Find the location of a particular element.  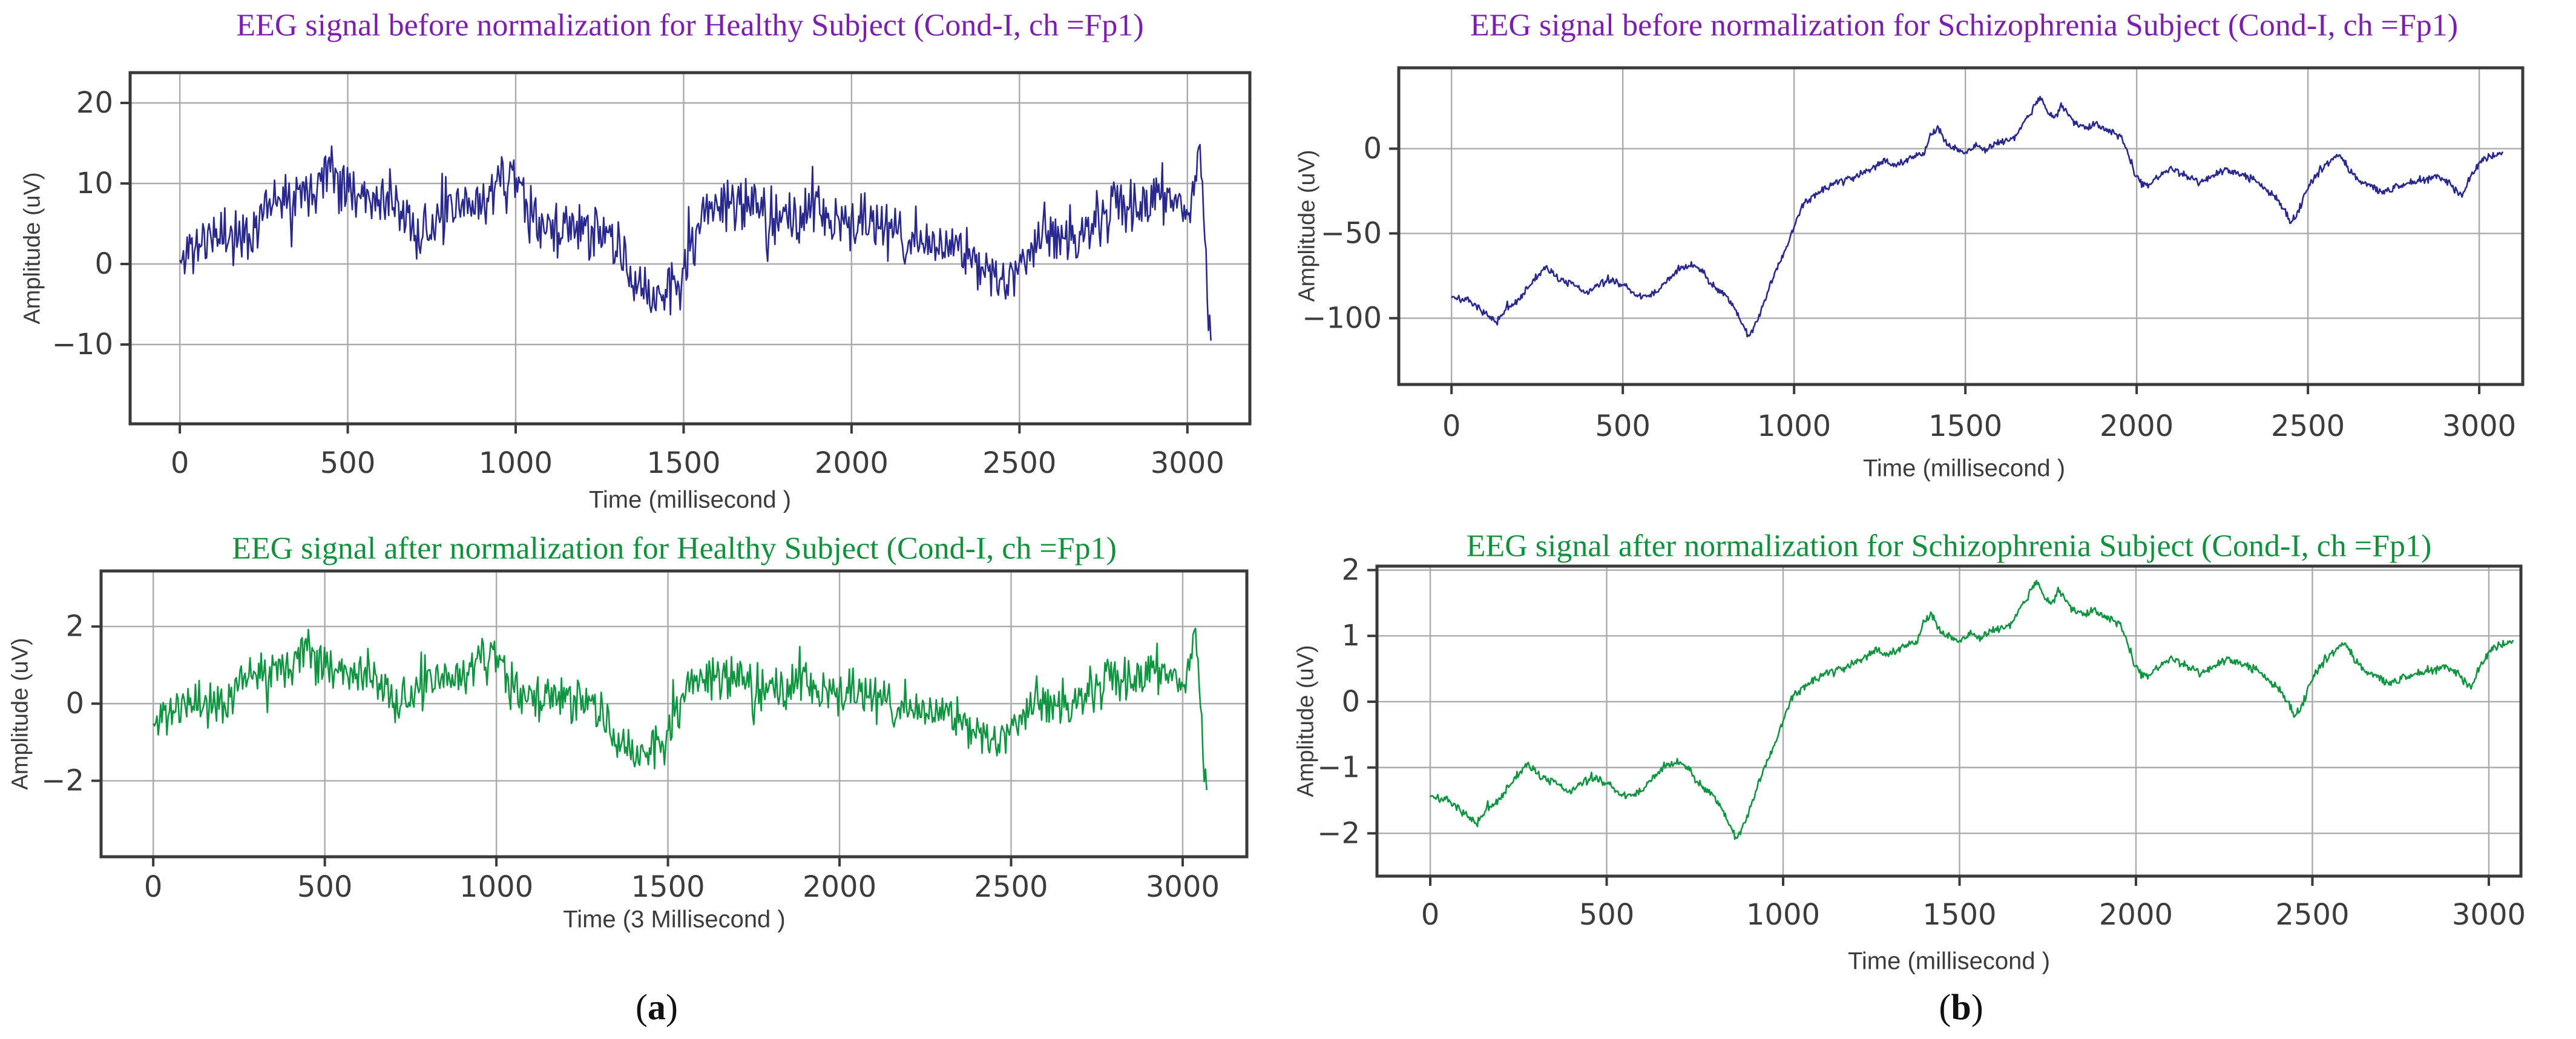

svg-text: −50 is located at coordinates (1351, 234).